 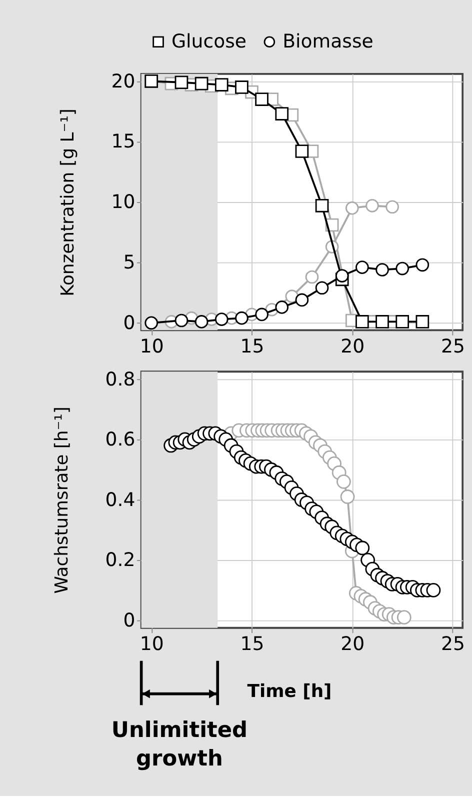 I want to click on legend-label: Biomasse, so click(x=328, y=42).